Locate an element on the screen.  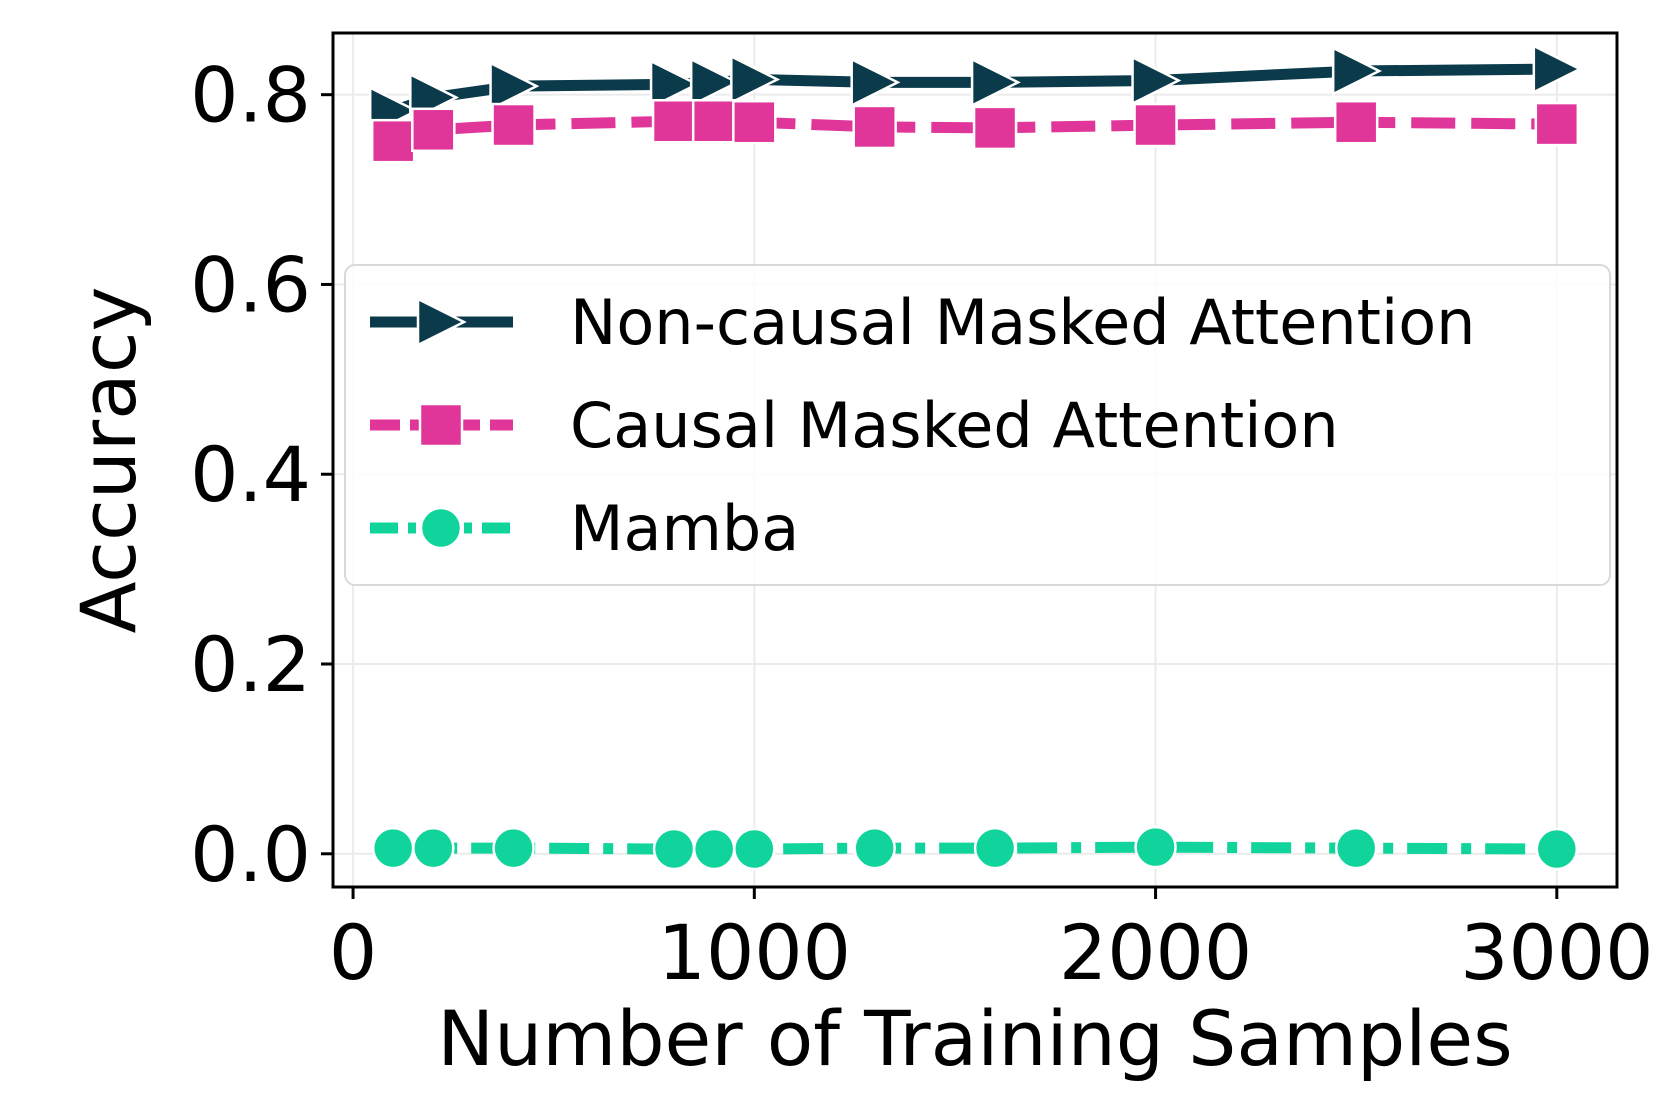
y-tick-label: 0.6 is located at coordinates (250, 284).